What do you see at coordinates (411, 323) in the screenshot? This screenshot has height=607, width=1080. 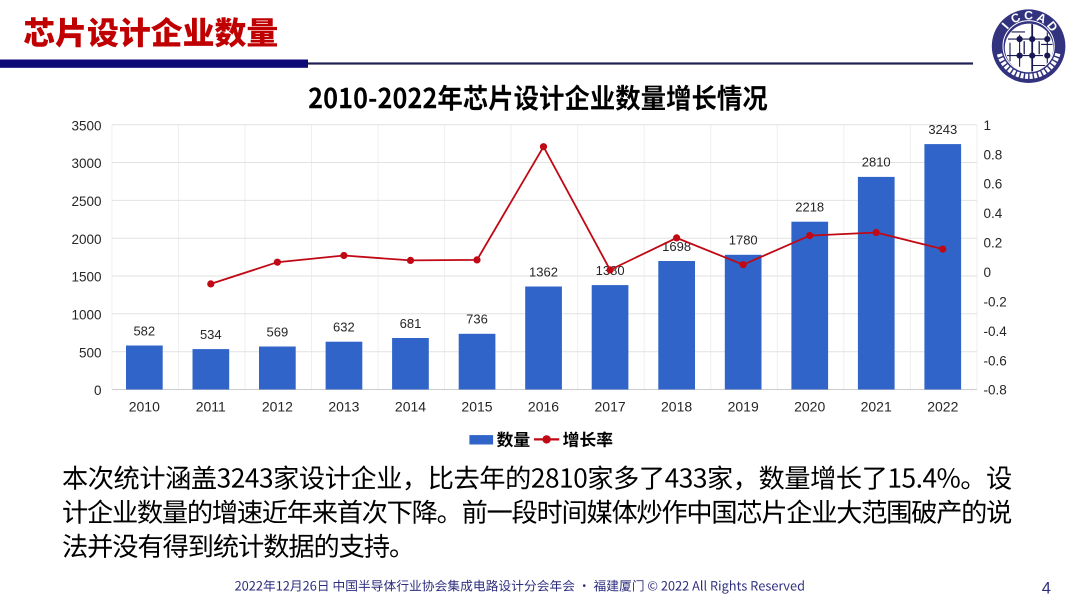 I see `svg-text: 681` at bounding box center [411, 323].